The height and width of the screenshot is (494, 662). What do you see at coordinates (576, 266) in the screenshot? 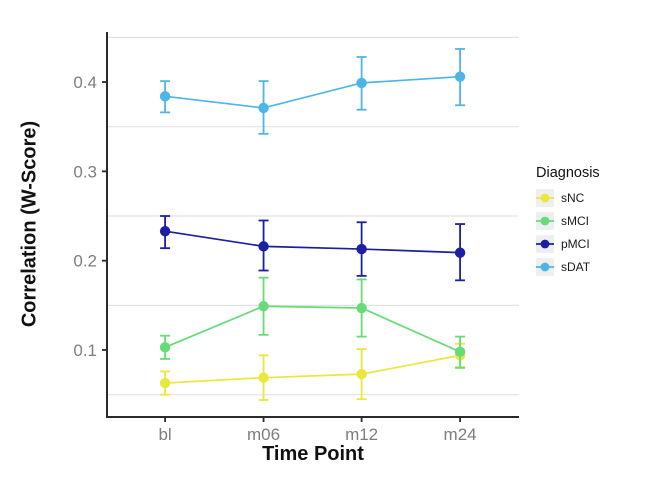
I see `legend-label: sDAT` at bounding box center [576, 266].